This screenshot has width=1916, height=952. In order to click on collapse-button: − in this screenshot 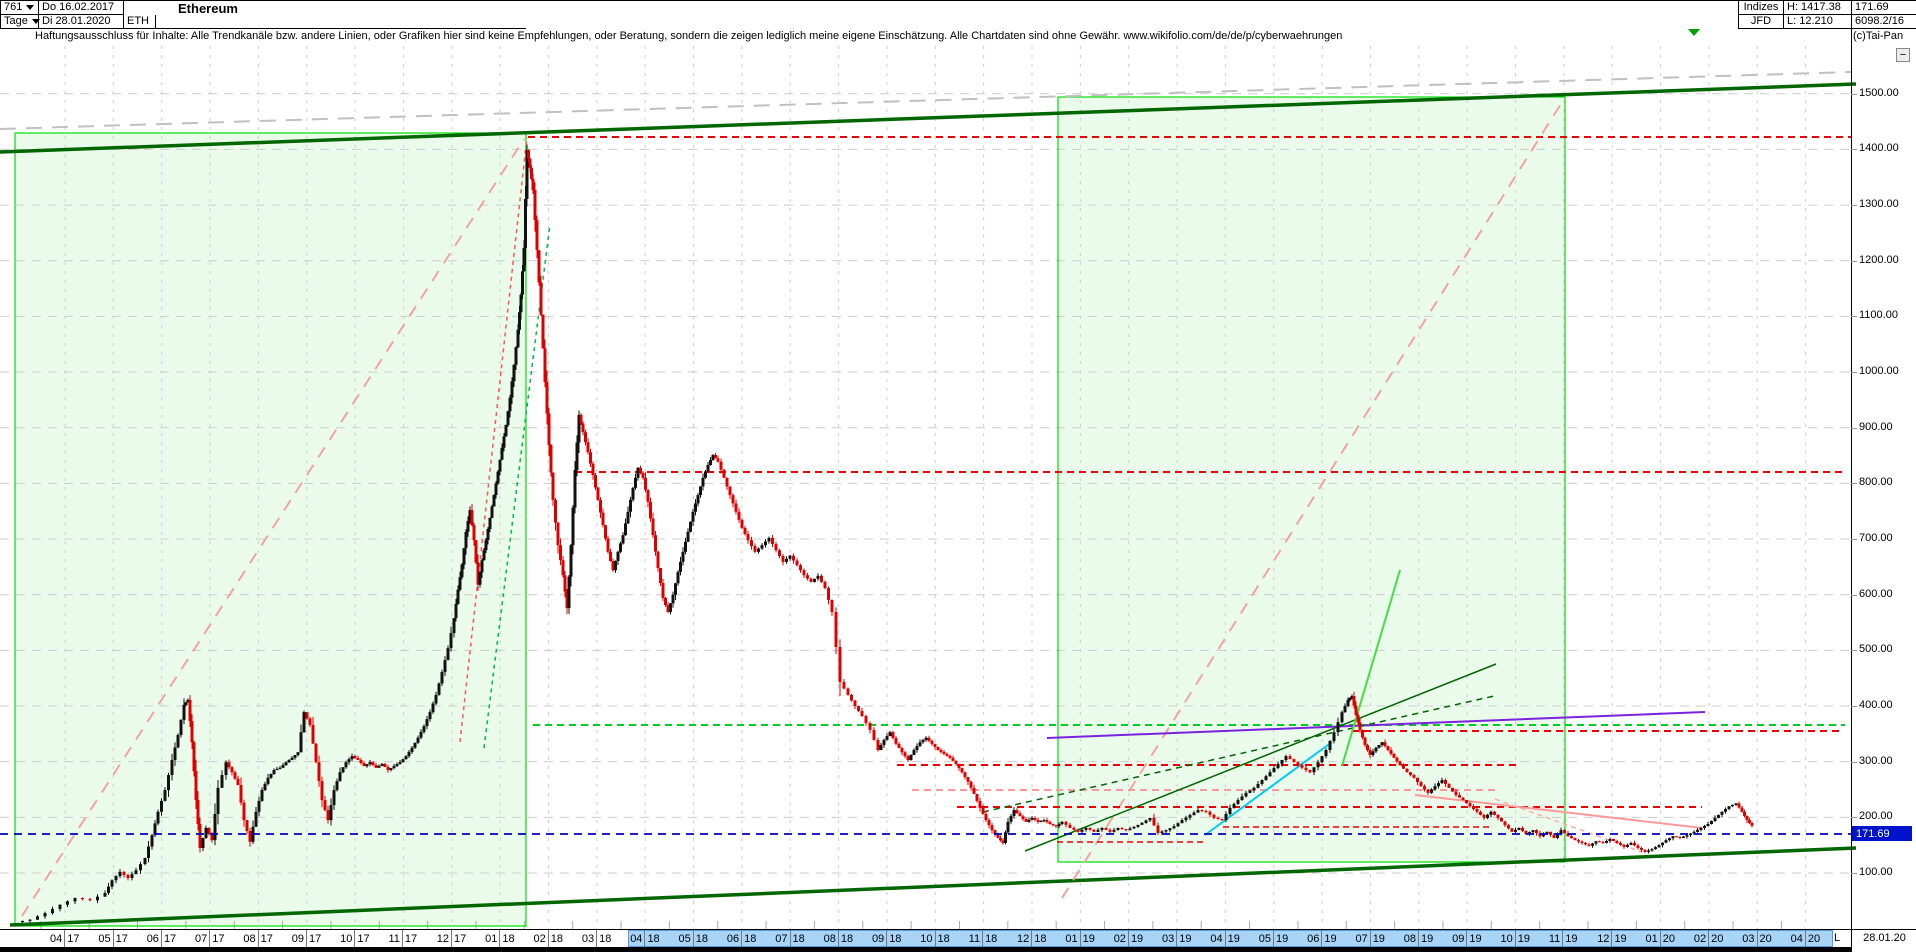, I will do `click(1903, 55)`.